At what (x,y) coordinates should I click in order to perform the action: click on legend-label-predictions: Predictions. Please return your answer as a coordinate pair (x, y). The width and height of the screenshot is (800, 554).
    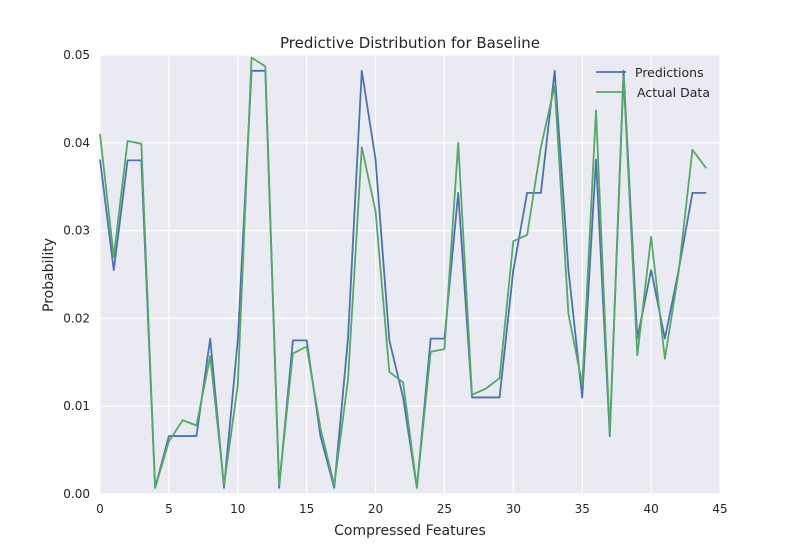
    Looking at the image, I should click on (669, 72).